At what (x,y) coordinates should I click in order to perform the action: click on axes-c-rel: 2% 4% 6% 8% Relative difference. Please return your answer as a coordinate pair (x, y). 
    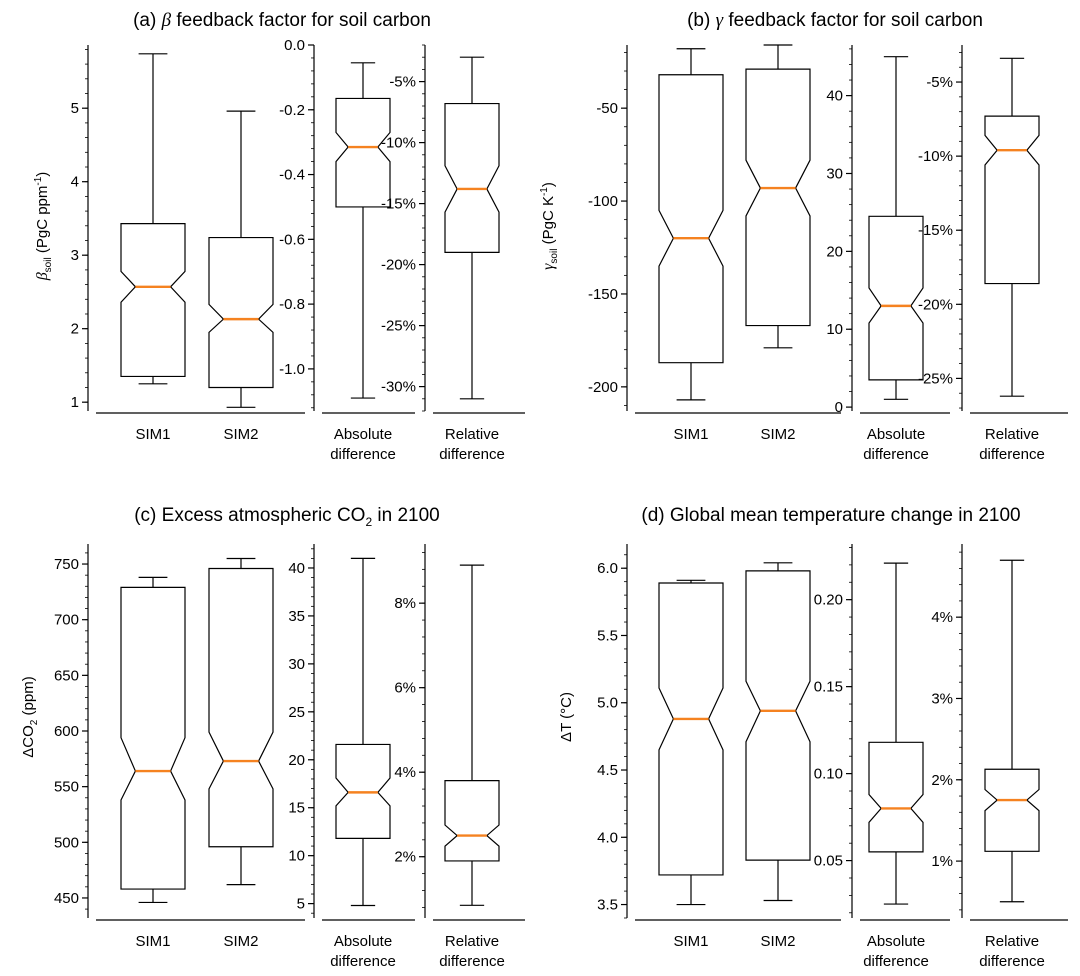
    Looking at the image, I should click on (459, 757).